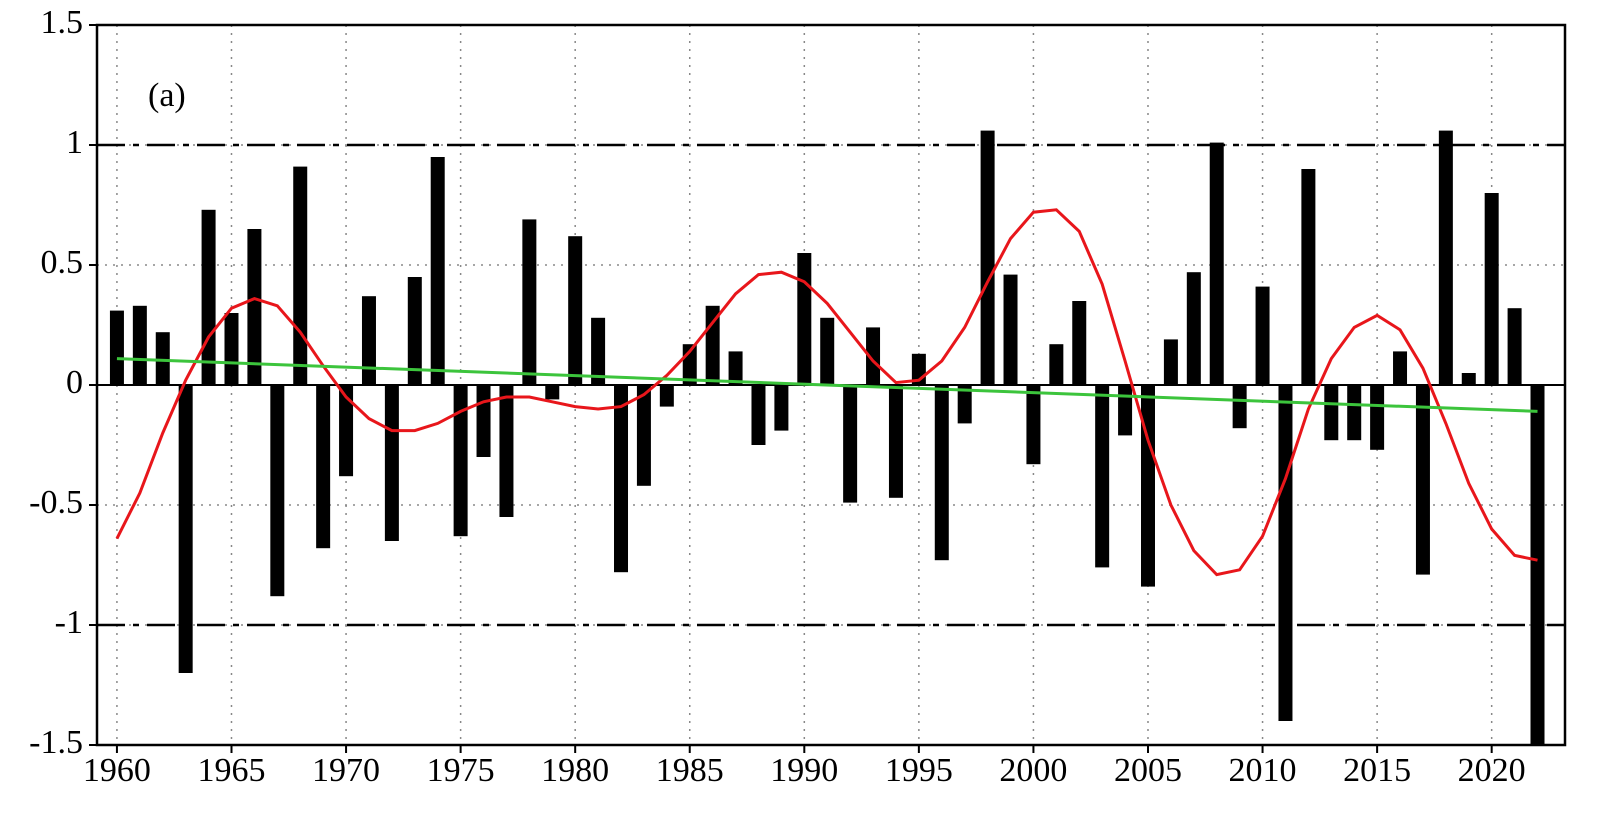  I want to click on y-tick-label: 0, so click(74, 382).